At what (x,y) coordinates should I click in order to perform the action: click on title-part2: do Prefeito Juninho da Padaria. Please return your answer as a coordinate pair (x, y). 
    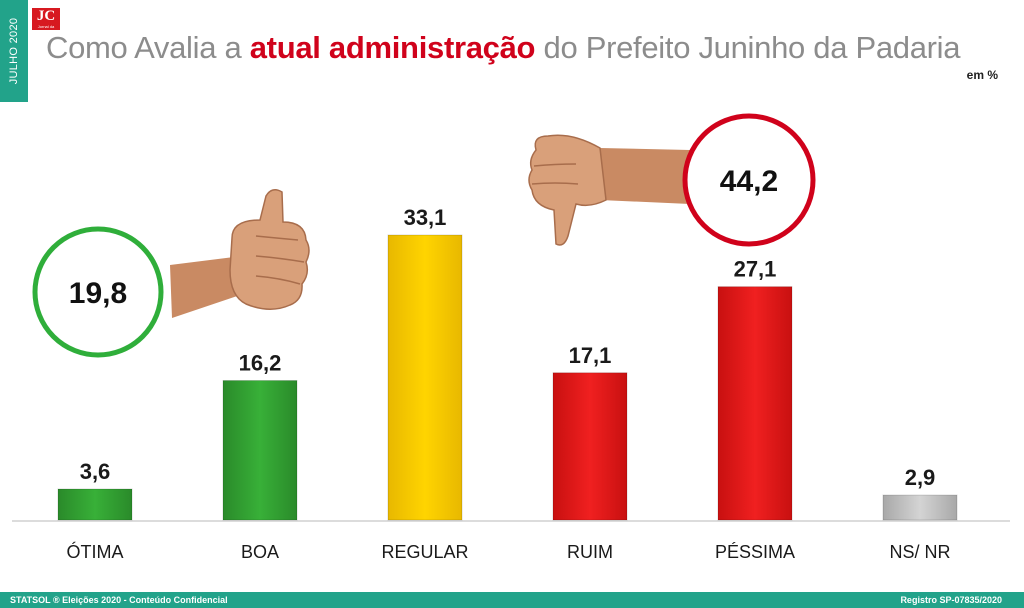
    Looking at the image, I should click on (748, 47).